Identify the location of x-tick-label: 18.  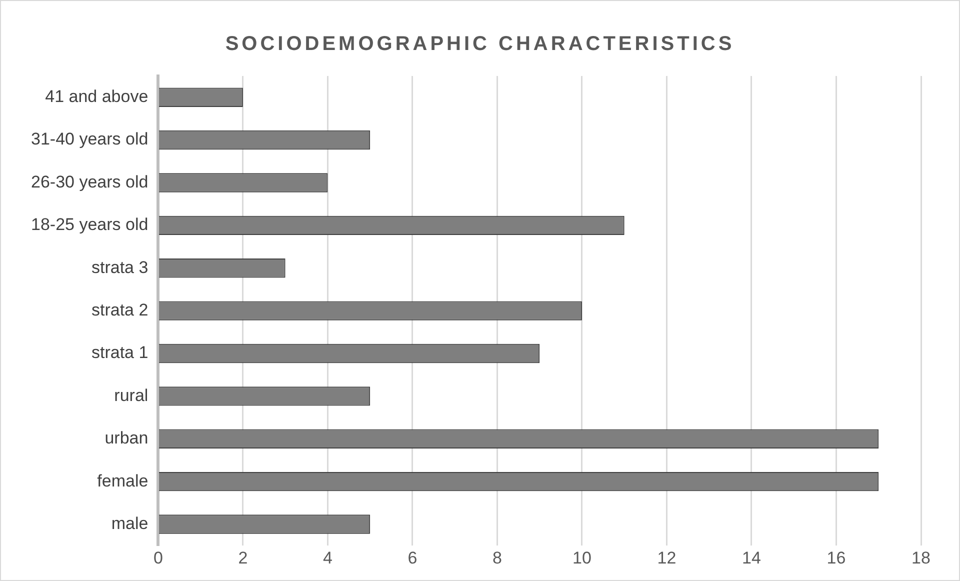
(921, 558).